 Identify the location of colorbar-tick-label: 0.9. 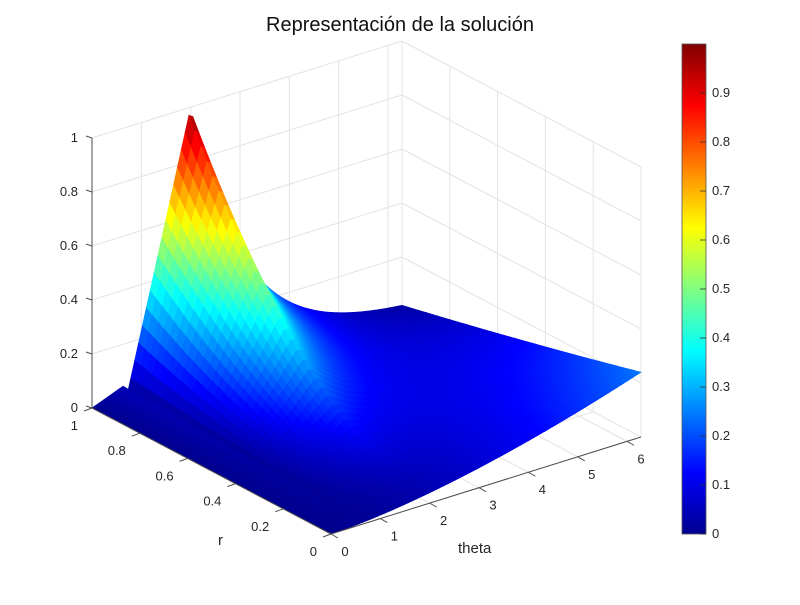
(721, 92).